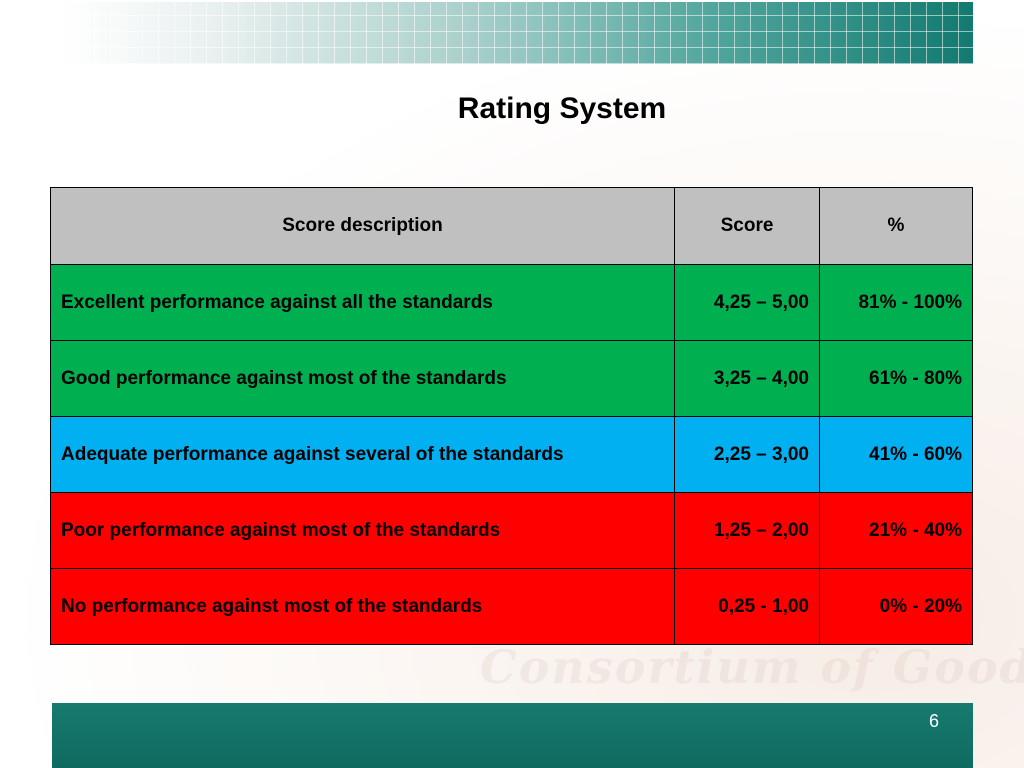 The height and width of the screenshot is (768, 1024). Describe the element at coordinates (896, 454) in the screenshot. I see `row-percent: 41% - 60%` at that location.